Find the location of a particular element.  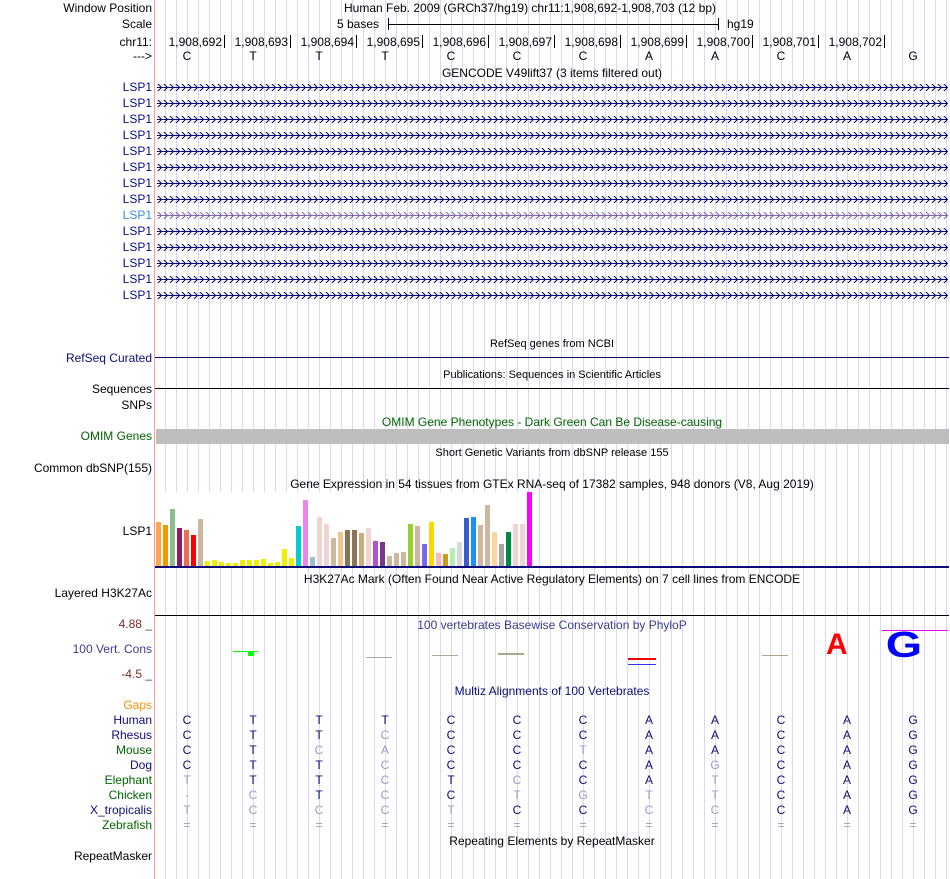

refseq-label: RefSeq Curated is located at coordinates (108, 358).